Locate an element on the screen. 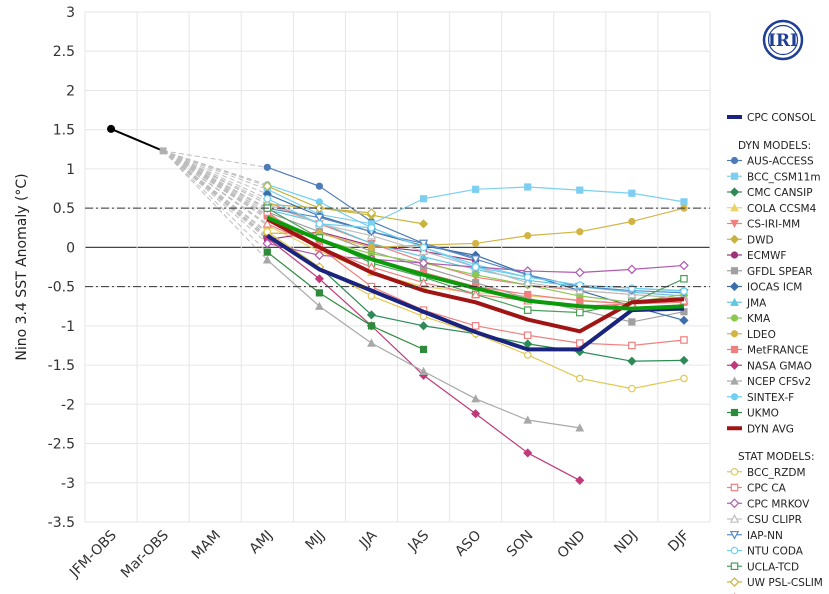 Image resolution: width=829 pixels, height=594 pixels. legend-item-sintex-f: SINTEX-F is located at coordinates (760, 398).